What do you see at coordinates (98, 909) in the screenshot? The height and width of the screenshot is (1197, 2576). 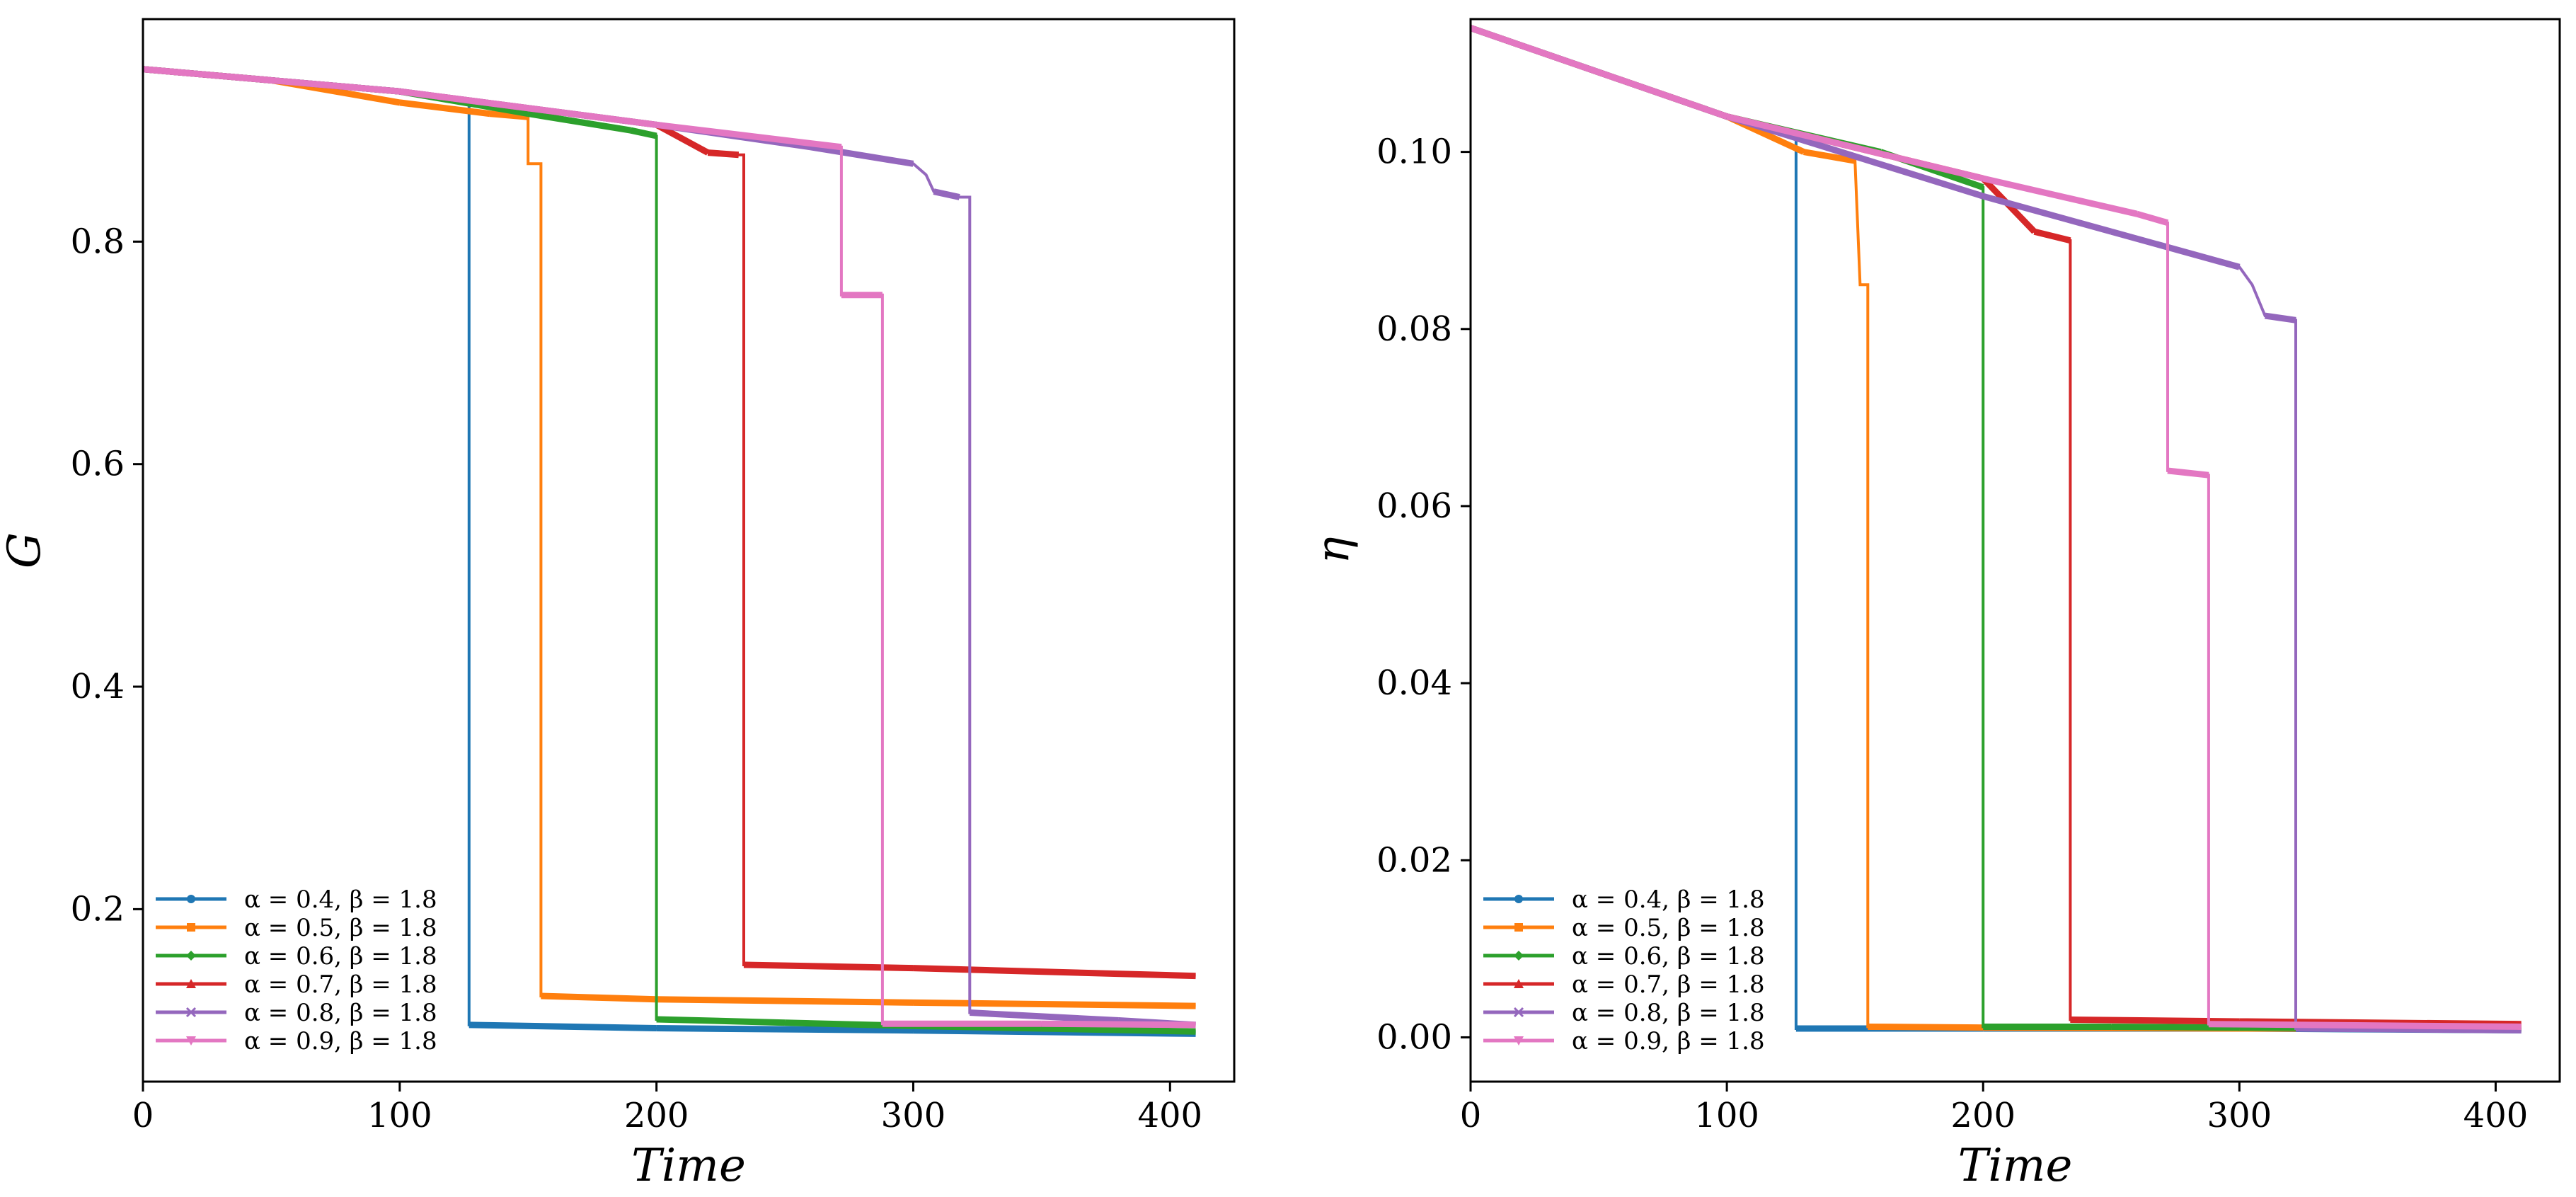 I see `y-tick-label: 0.2` at bounding box center [98, 909].